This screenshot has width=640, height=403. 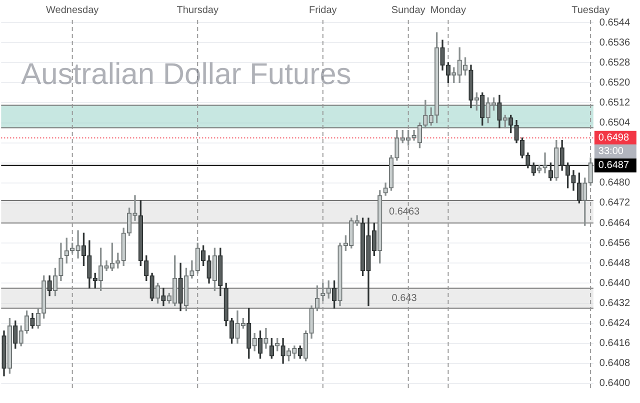 What do you see at coordinates (614, 138) in the screenshot?
I see `ref-line-label: 0.6498` at bounding box center [614, 138].